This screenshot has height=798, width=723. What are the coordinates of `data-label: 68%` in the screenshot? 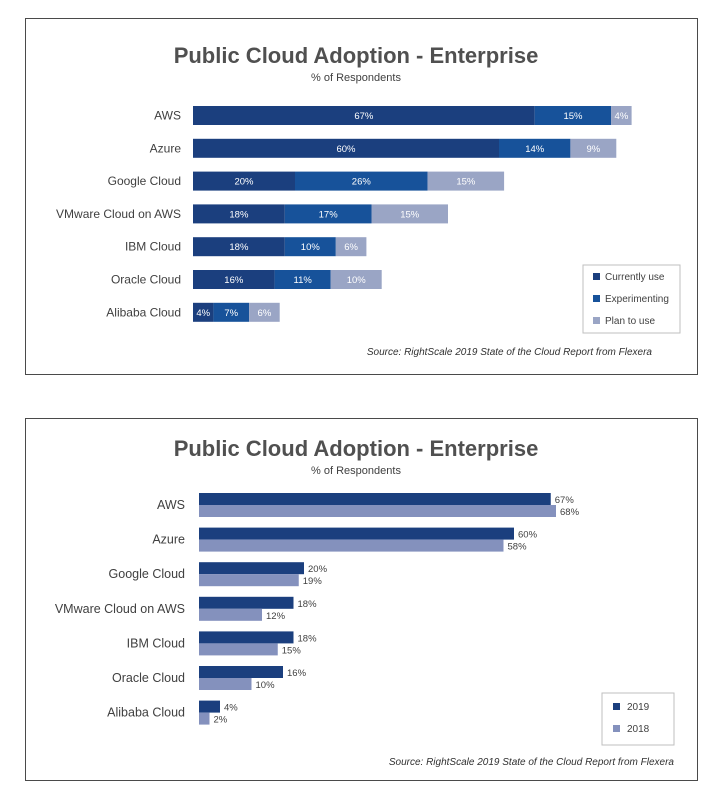 It's located at (570, 512).